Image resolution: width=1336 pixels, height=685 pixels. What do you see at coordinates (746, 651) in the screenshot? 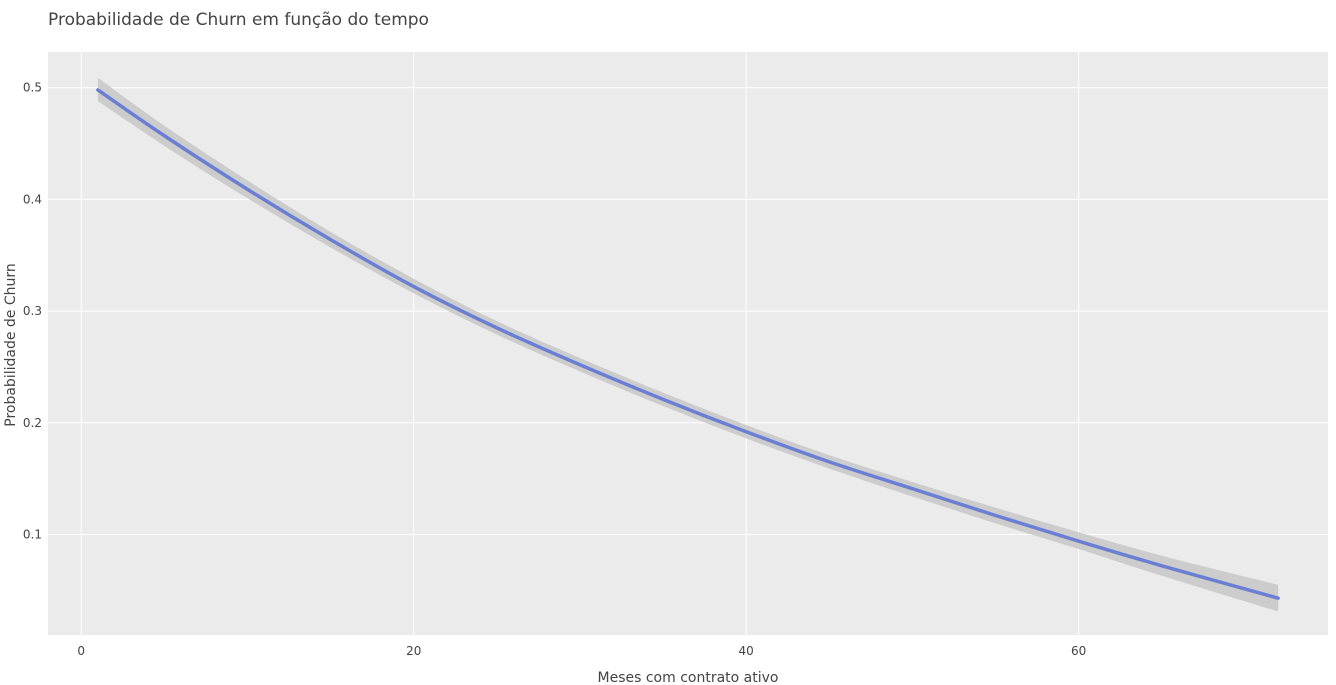
I see `x-tick-label: 40` at bounding box center [746, 651].